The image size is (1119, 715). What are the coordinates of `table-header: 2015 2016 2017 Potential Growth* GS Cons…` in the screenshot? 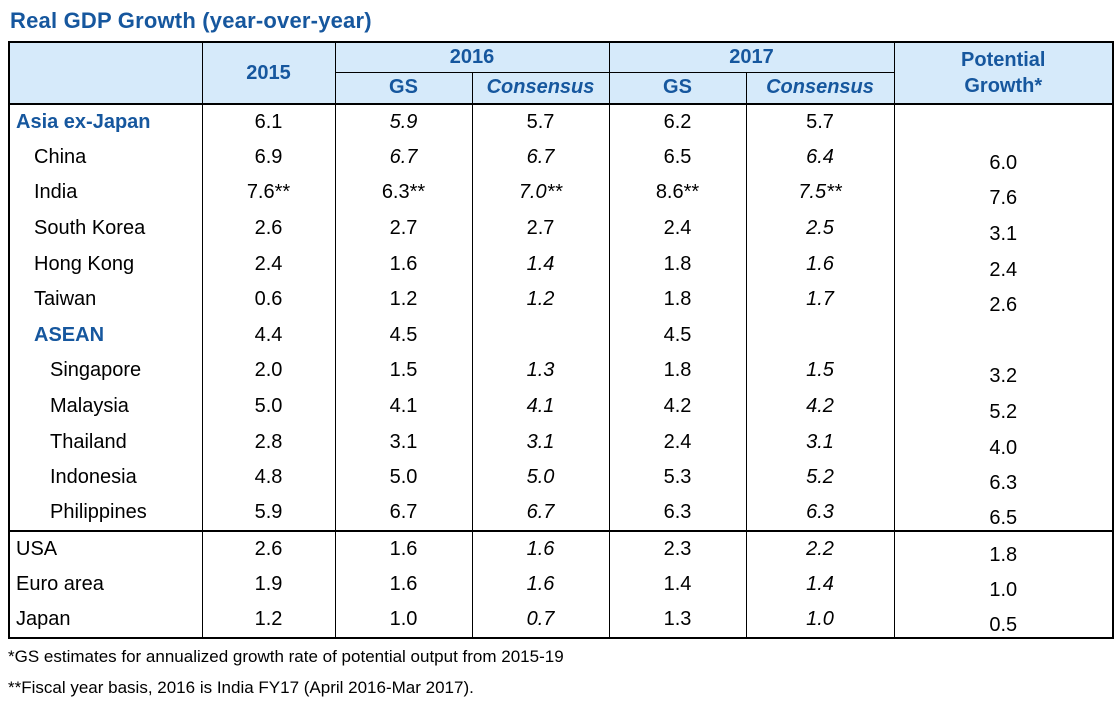 It's located at (560, 73).